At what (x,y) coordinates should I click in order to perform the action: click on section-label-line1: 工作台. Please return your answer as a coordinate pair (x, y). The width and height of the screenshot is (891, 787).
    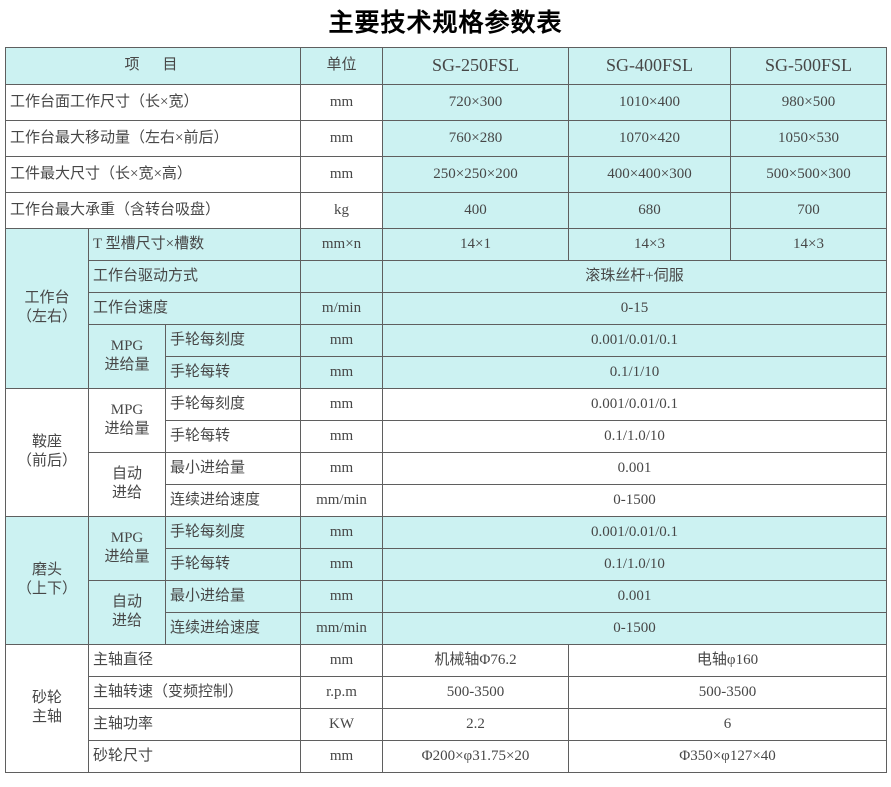
    Looking at the image, I should click on (47, 298).